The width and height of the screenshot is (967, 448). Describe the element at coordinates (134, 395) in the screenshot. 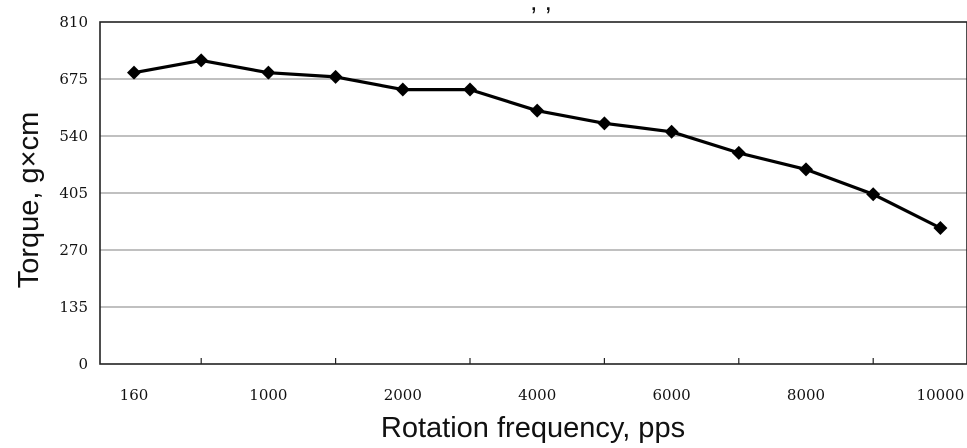

I see `x-tick-label: 160` at that location.